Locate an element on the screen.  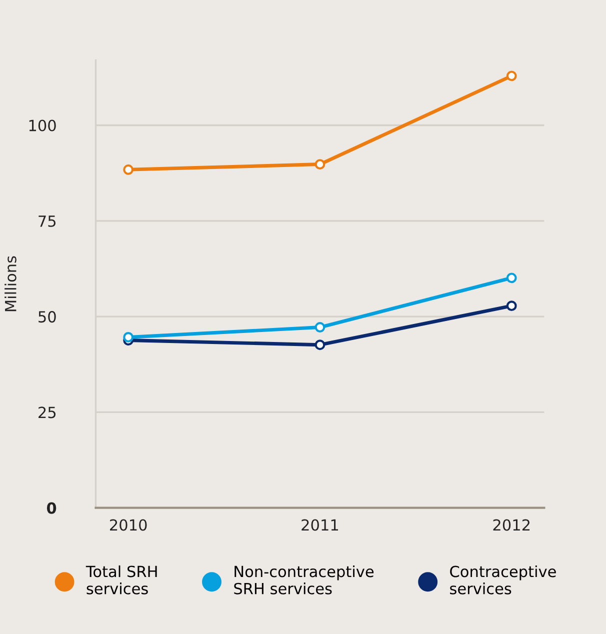
y-tick-label: 75 is located at coordinates (47, 221).